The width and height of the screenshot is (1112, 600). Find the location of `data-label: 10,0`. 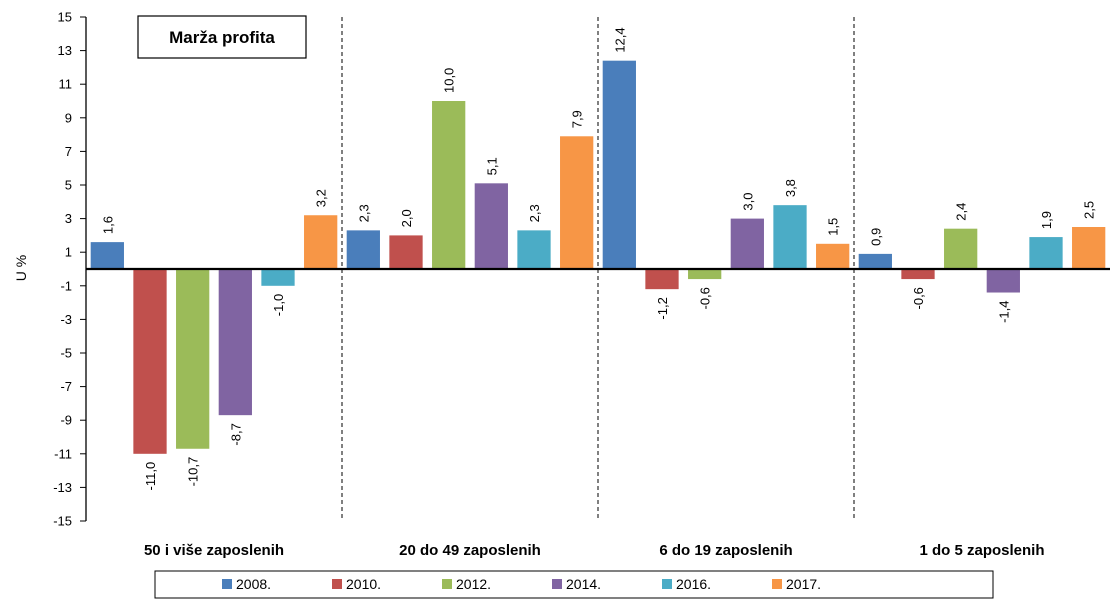

data-label: 10,0 is located at coordinates (449, 80).